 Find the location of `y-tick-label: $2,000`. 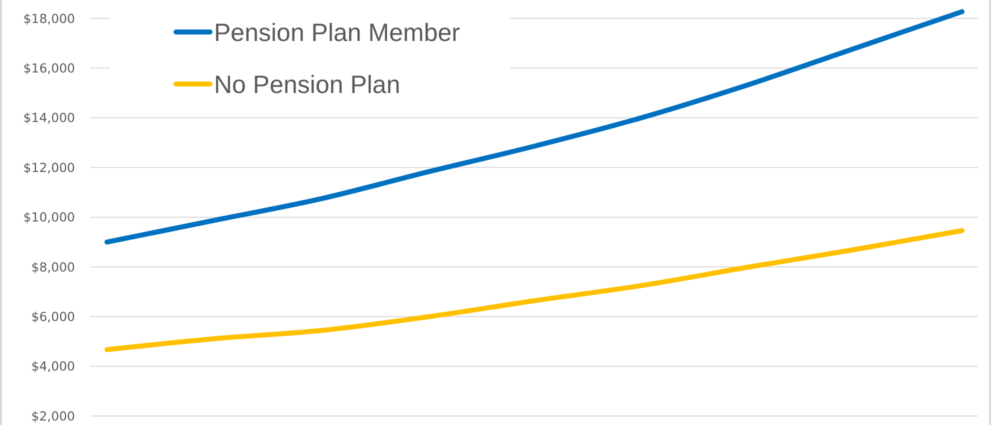

y-tick-label: $2,000 is located at coordinates (53, 416).